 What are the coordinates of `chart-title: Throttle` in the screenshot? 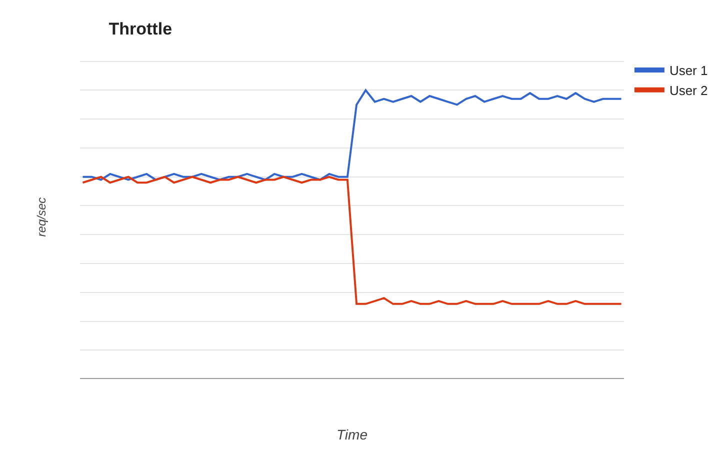 It's located at (140, 28).